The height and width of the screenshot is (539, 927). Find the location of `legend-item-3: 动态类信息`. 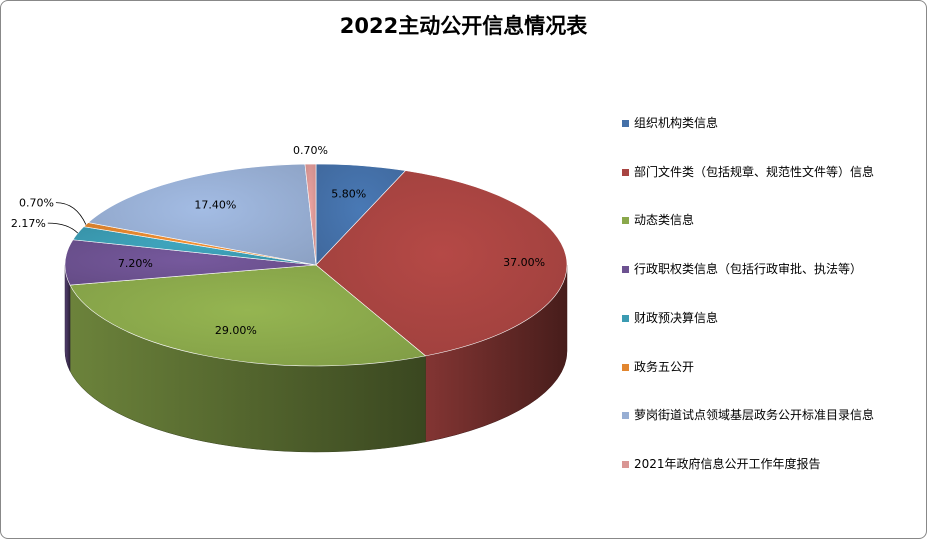

legend-item-3: 动态类信息 is located at coordinates (658, 220).